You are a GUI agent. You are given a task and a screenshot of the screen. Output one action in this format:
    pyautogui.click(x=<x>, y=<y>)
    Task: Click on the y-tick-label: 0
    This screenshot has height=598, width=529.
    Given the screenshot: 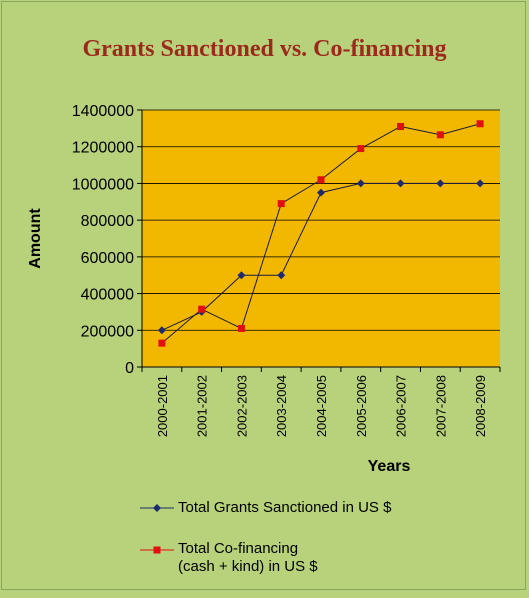 What is the action you would take?
    pyautogui.click(x=129, y=368)
    